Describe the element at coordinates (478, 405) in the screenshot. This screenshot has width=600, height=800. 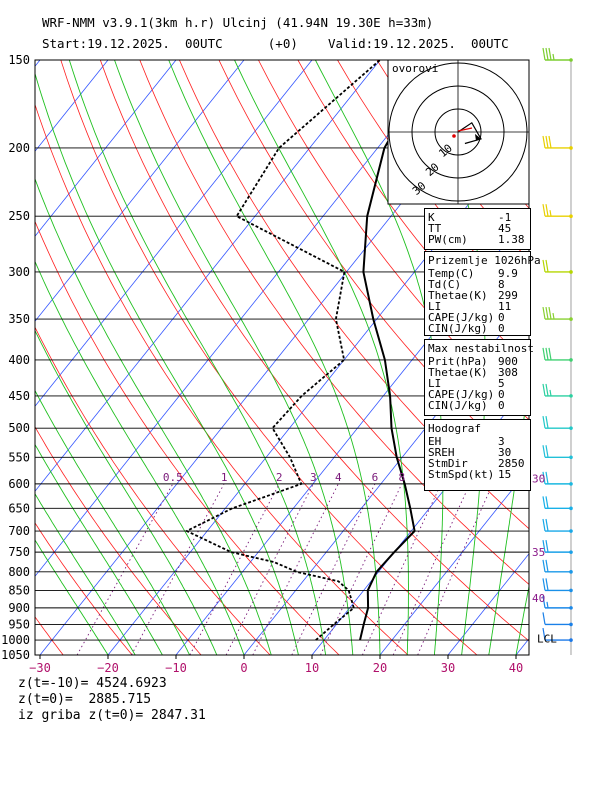
I see `index-row: CIN(J/kg) 0` at that location.